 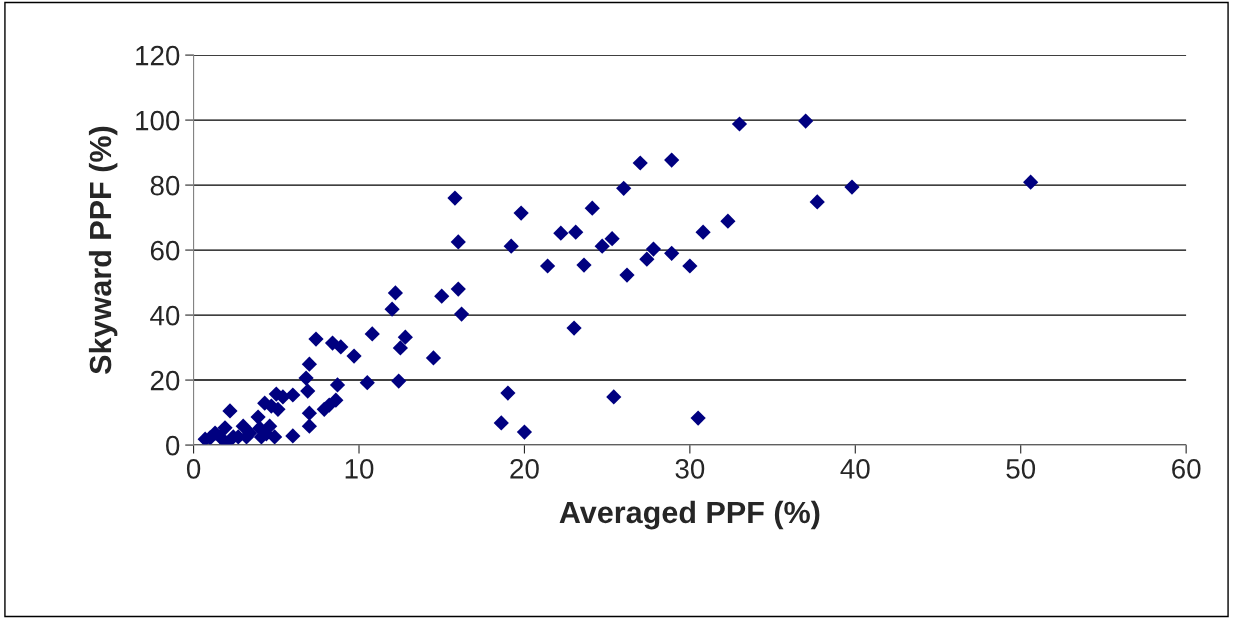 I want to click on y-tick-label: 40, so click(x=165, y=315).